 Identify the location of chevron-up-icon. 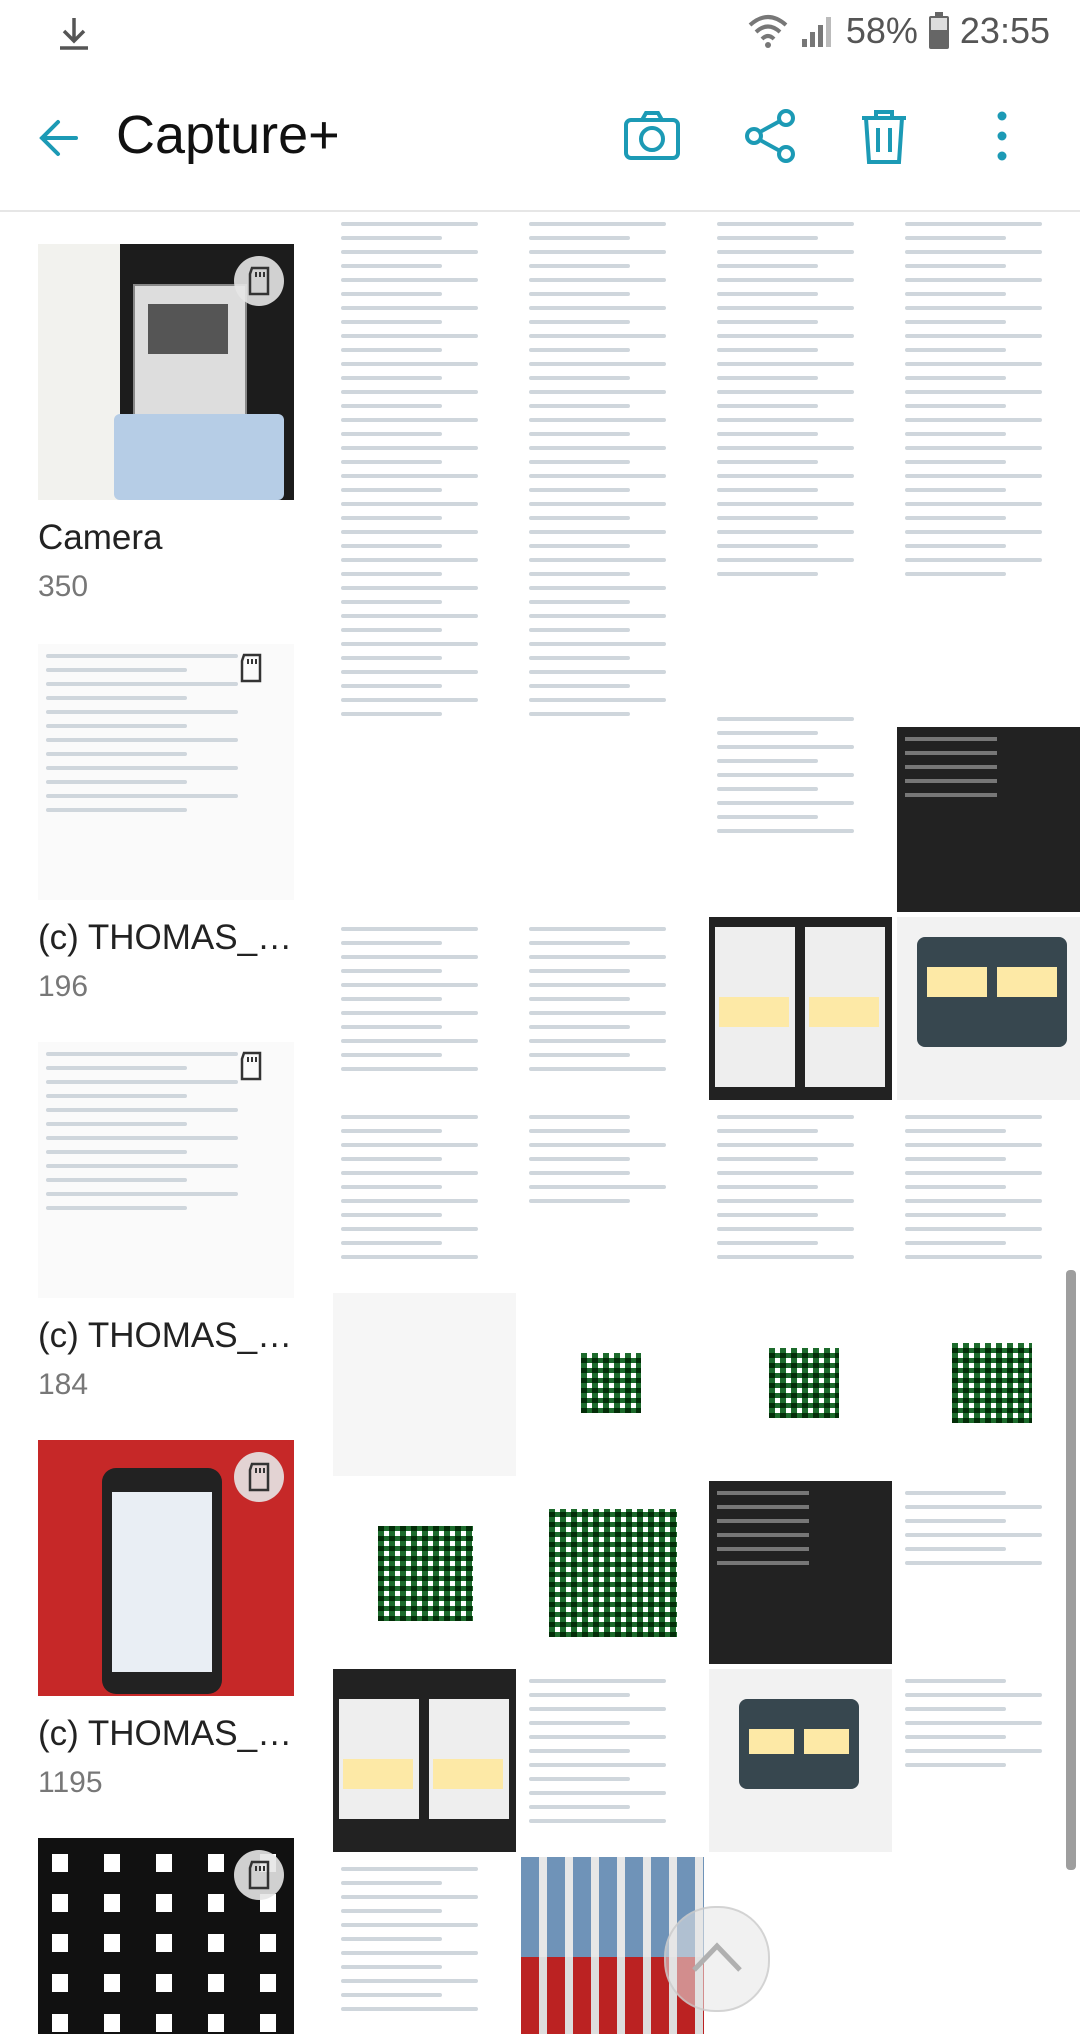
(717, 1957).